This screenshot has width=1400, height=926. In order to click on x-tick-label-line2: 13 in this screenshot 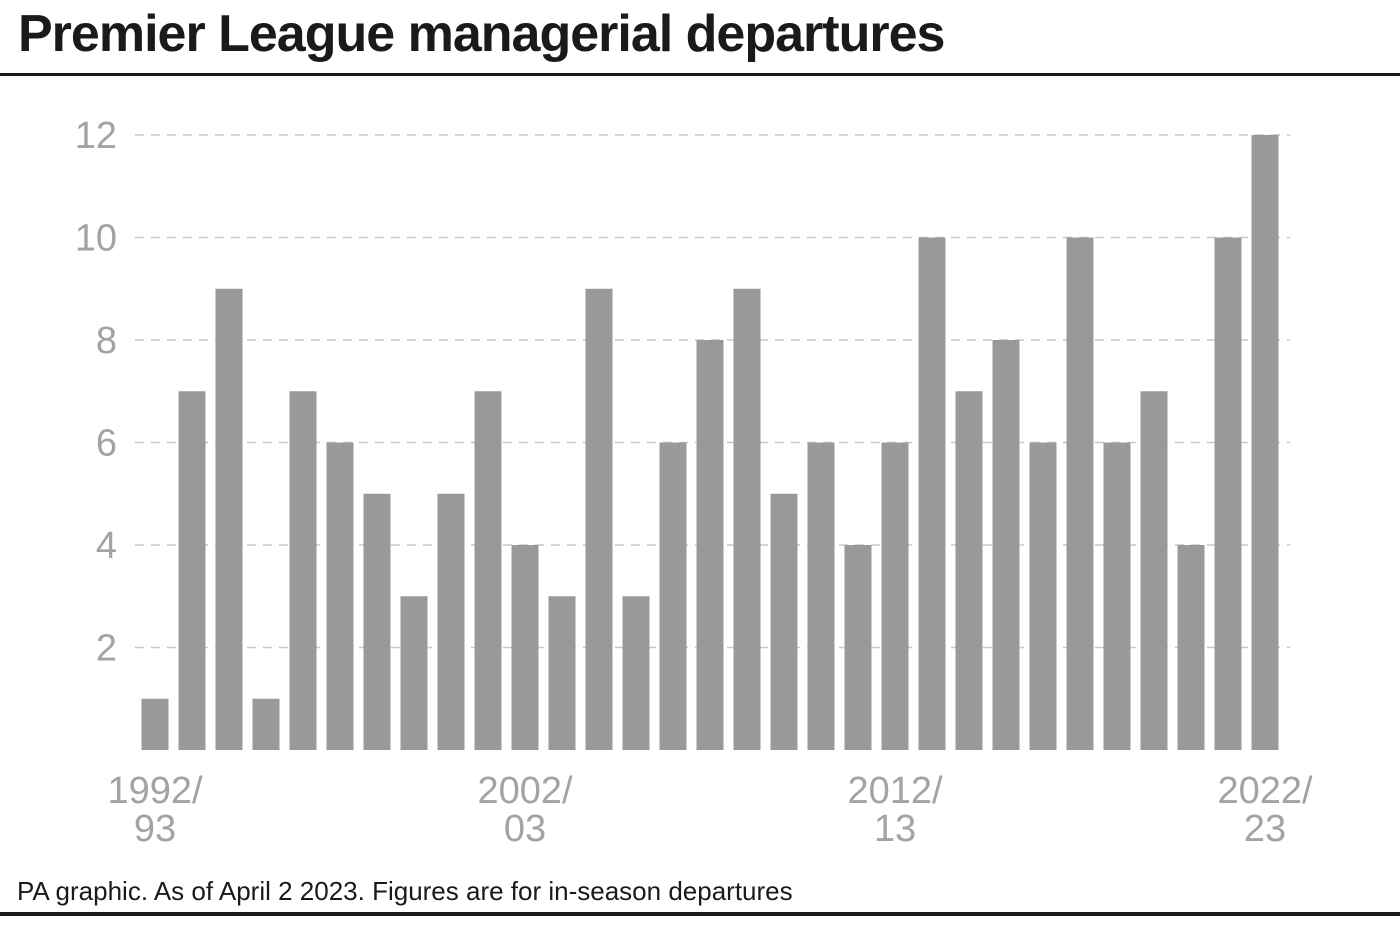, I will do `click(895, 829)`.